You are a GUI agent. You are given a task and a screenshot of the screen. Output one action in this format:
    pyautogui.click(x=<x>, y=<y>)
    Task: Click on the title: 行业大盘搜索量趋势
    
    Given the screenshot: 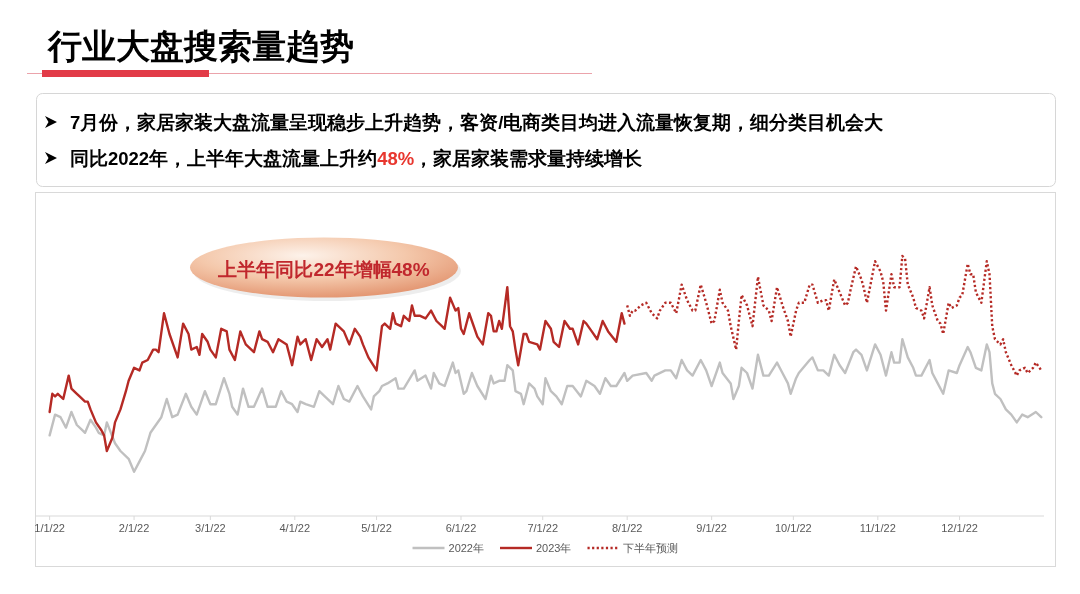 What is the action you would take?
    pyautogui.click(x=201, y=46)
    